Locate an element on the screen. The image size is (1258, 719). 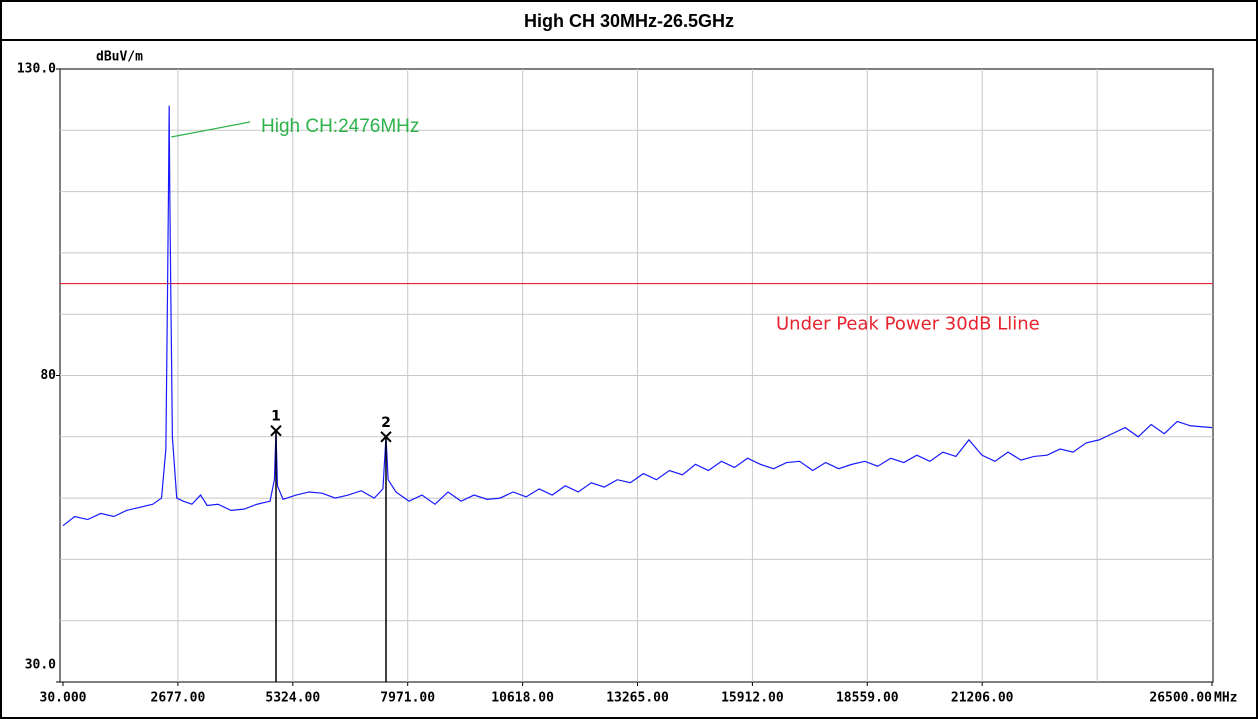
y-unit: dBuV/m is located at coordinates (119, 57).